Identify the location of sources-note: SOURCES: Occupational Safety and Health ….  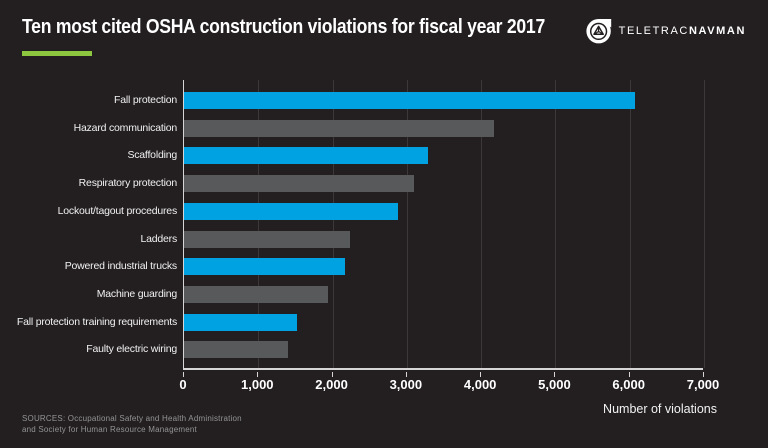
(132, 424).